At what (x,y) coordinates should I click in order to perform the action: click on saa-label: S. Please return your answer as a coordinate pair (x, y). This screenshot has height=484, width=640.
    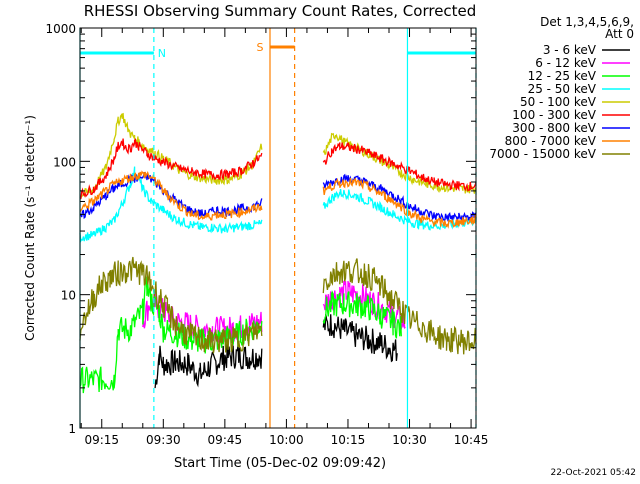
    Looking at the image, I should click on (260, 47).